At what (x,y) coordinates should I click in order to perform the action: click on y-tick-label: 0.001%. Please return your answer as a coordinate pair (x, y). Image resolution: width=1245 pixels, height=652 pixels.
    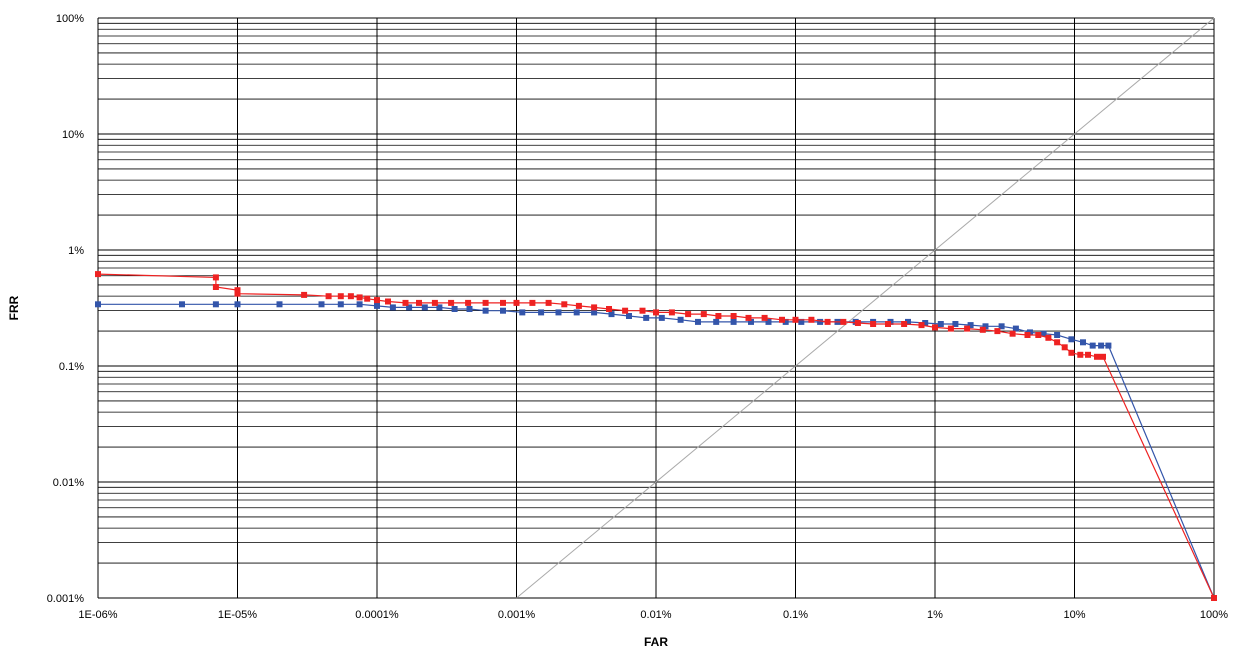
    Looking at the image, I should click on (66, 599).